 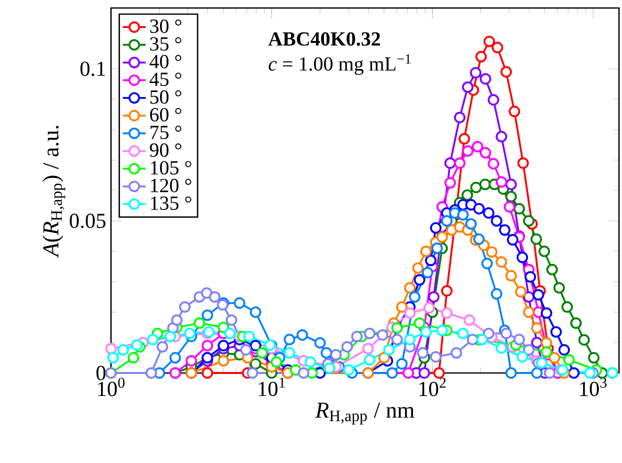 I want to click on x-axis-title: R$_{H,app}$ / nm, so click(x=364, y=413).